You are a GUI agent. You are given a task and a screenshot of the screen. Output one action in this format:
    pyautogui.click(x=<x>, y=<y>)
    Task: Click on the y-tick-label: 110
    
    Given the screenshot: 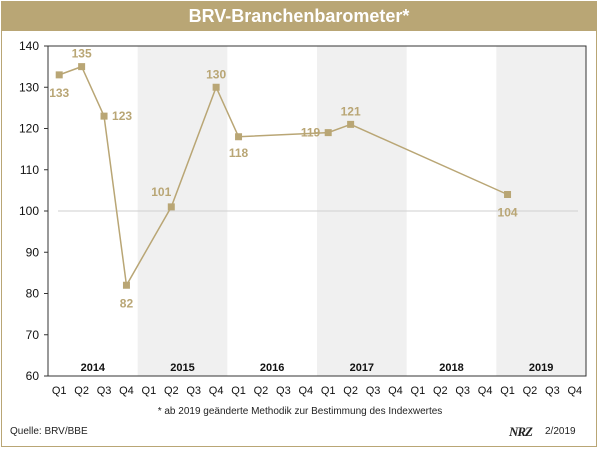 What is the action you would take?
    pyautogui.click(x=29, y=170)
    